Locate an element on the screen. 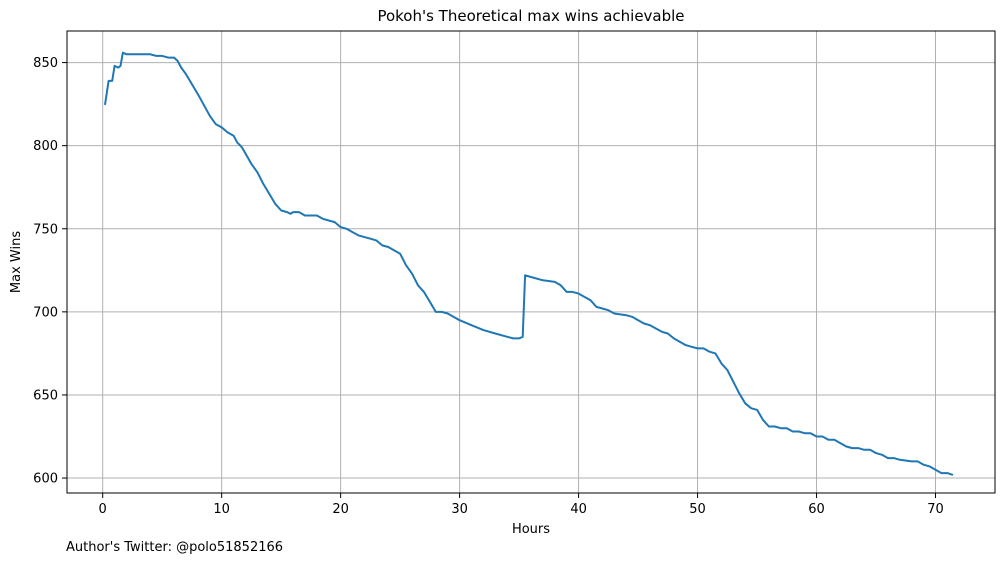 The image size is (1005, 562). y-axis-ticks: 600 650 700 750 800 850 is located at coordinates (50, 271).